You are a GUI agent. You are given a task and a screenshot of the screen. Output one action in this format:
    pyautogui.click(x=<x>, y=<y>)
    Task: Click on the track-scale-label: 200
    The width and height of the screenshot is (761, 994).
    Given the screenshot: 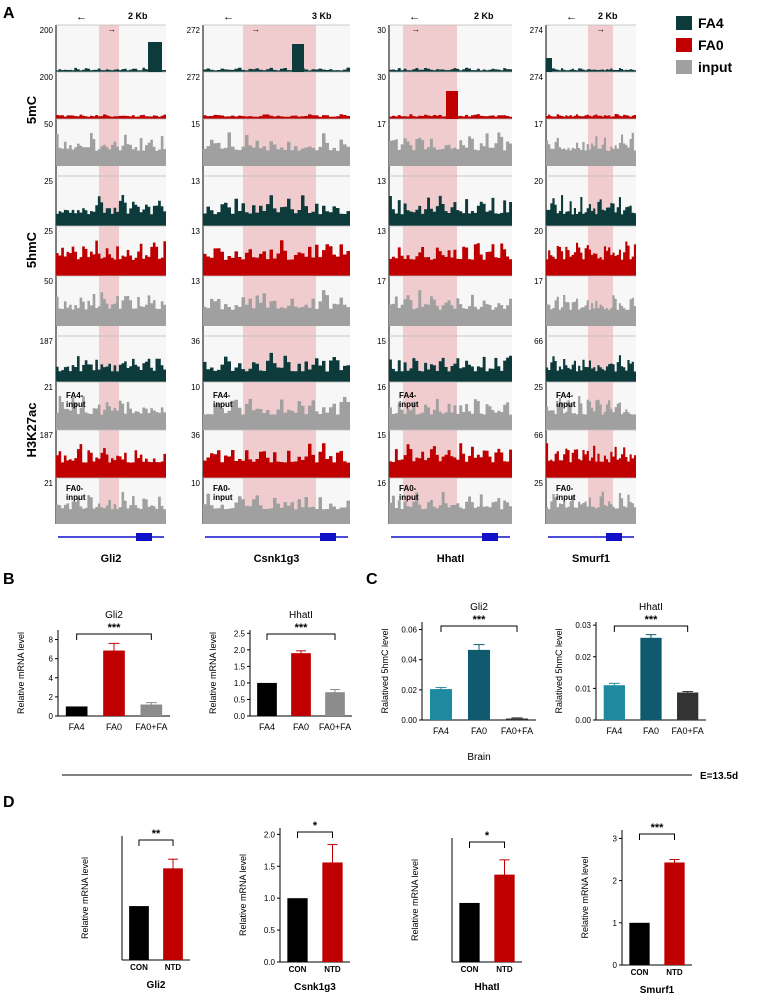 What is the action you would take?
    pyautogui.click(x=47, y=77)
    